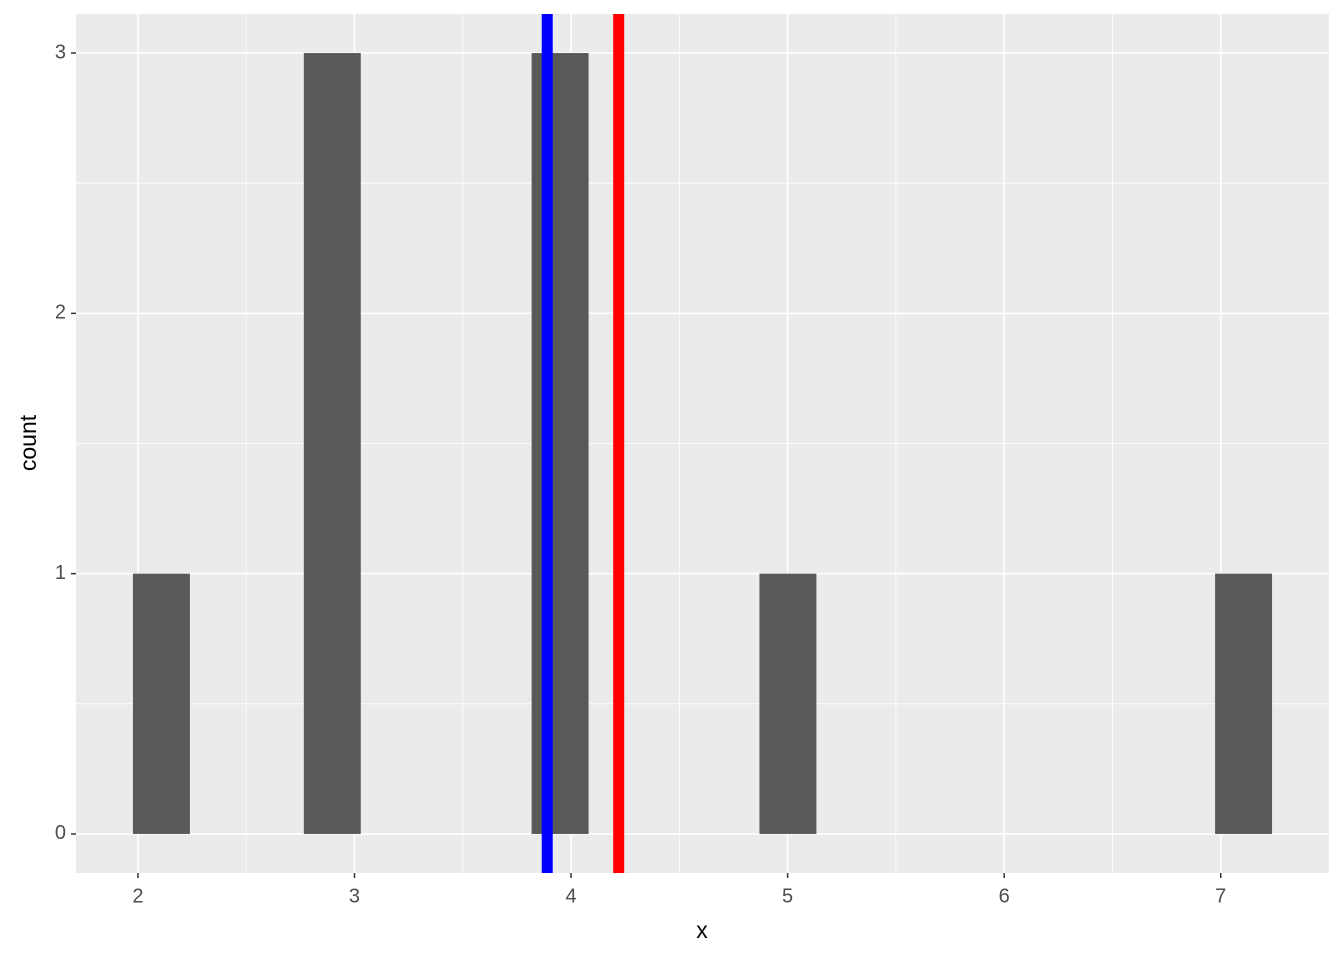 The image size is (1344, 960). What do you see at coordinates (60, 573) in the screenshot?
I see `y-tick-label: 1` at bounding box center [60, 573].